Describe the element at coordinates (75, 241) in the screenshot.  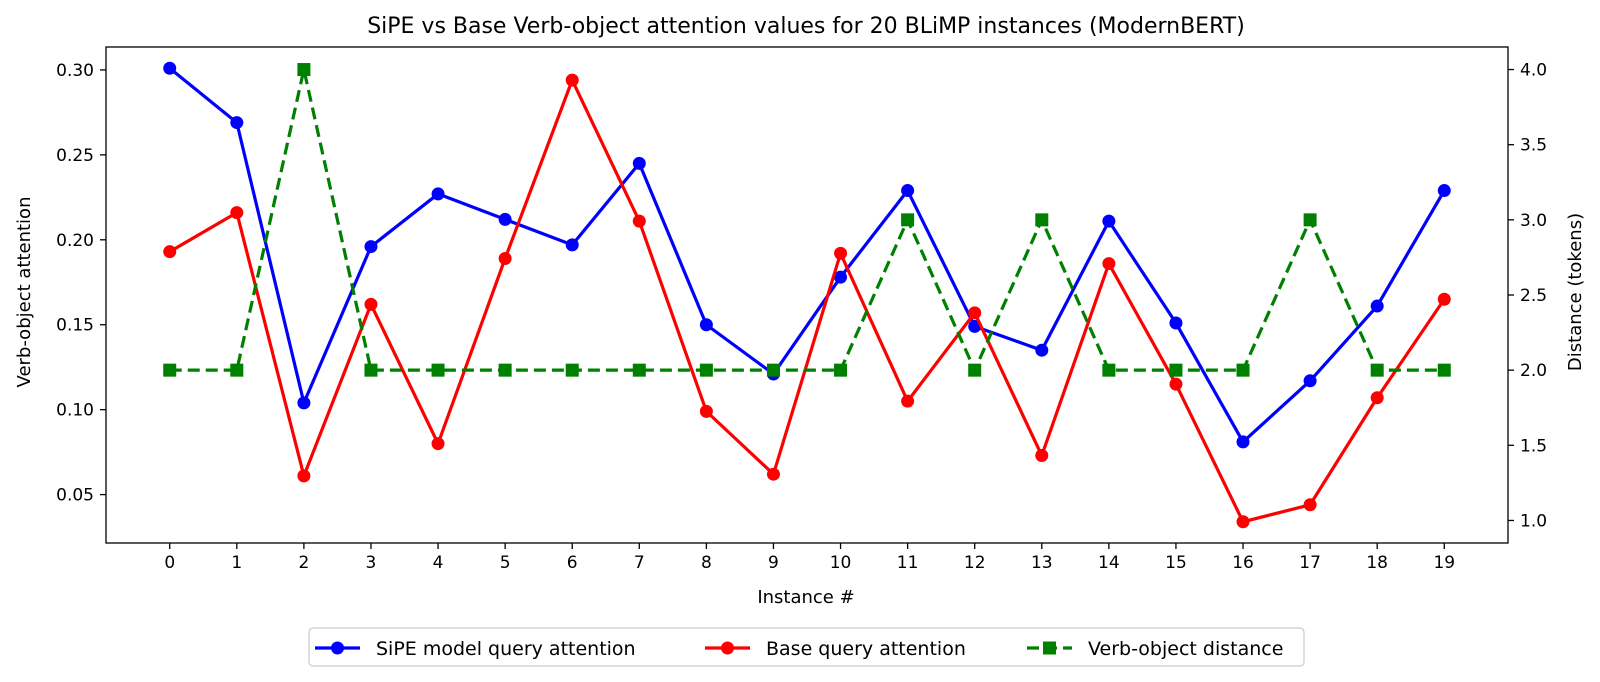
I see `y-tick-label: 0.20` at that location.